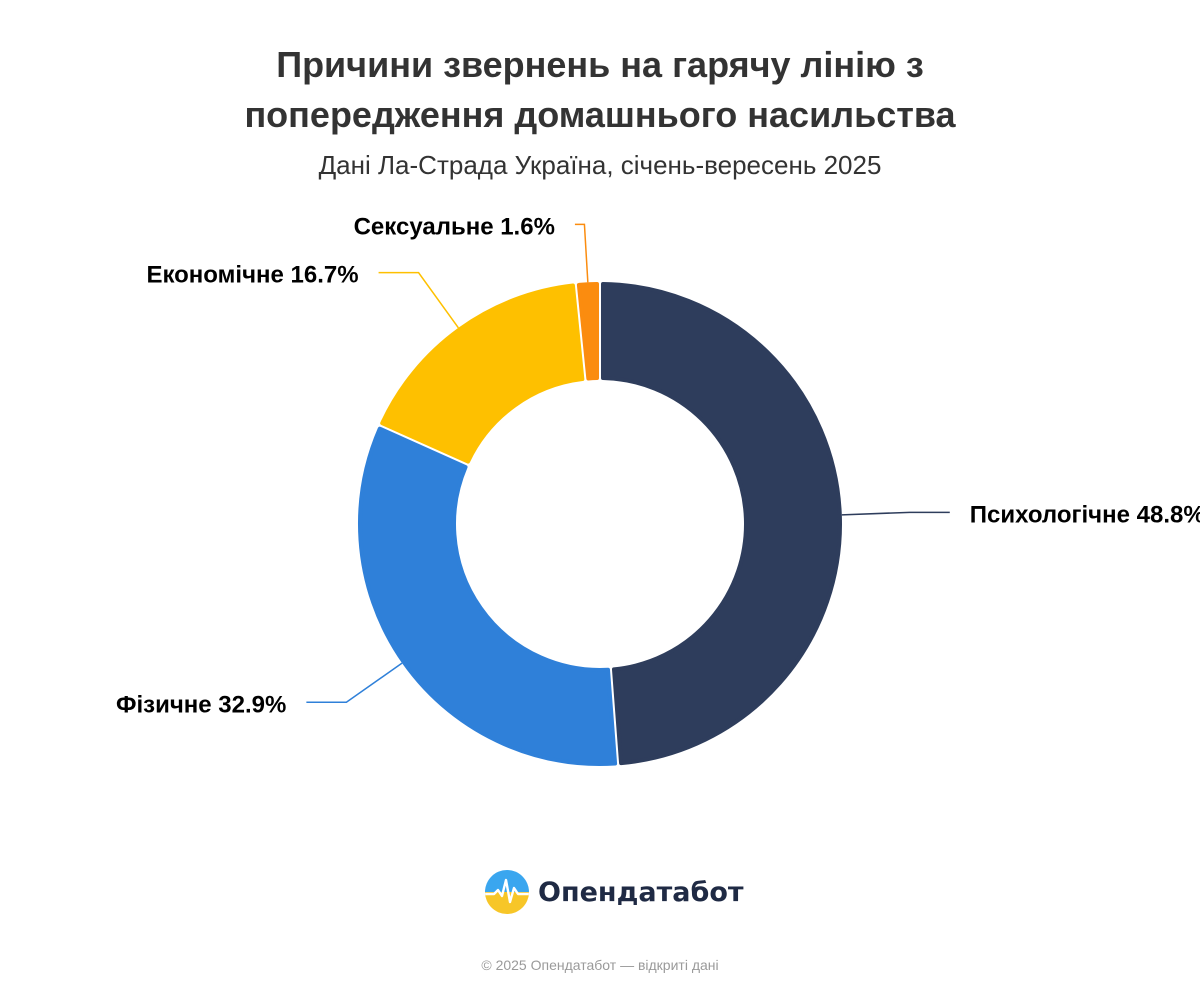 This screenshot has height=1000, width=1200. I want to click on leader-line-психологічне, so click(895, 513).